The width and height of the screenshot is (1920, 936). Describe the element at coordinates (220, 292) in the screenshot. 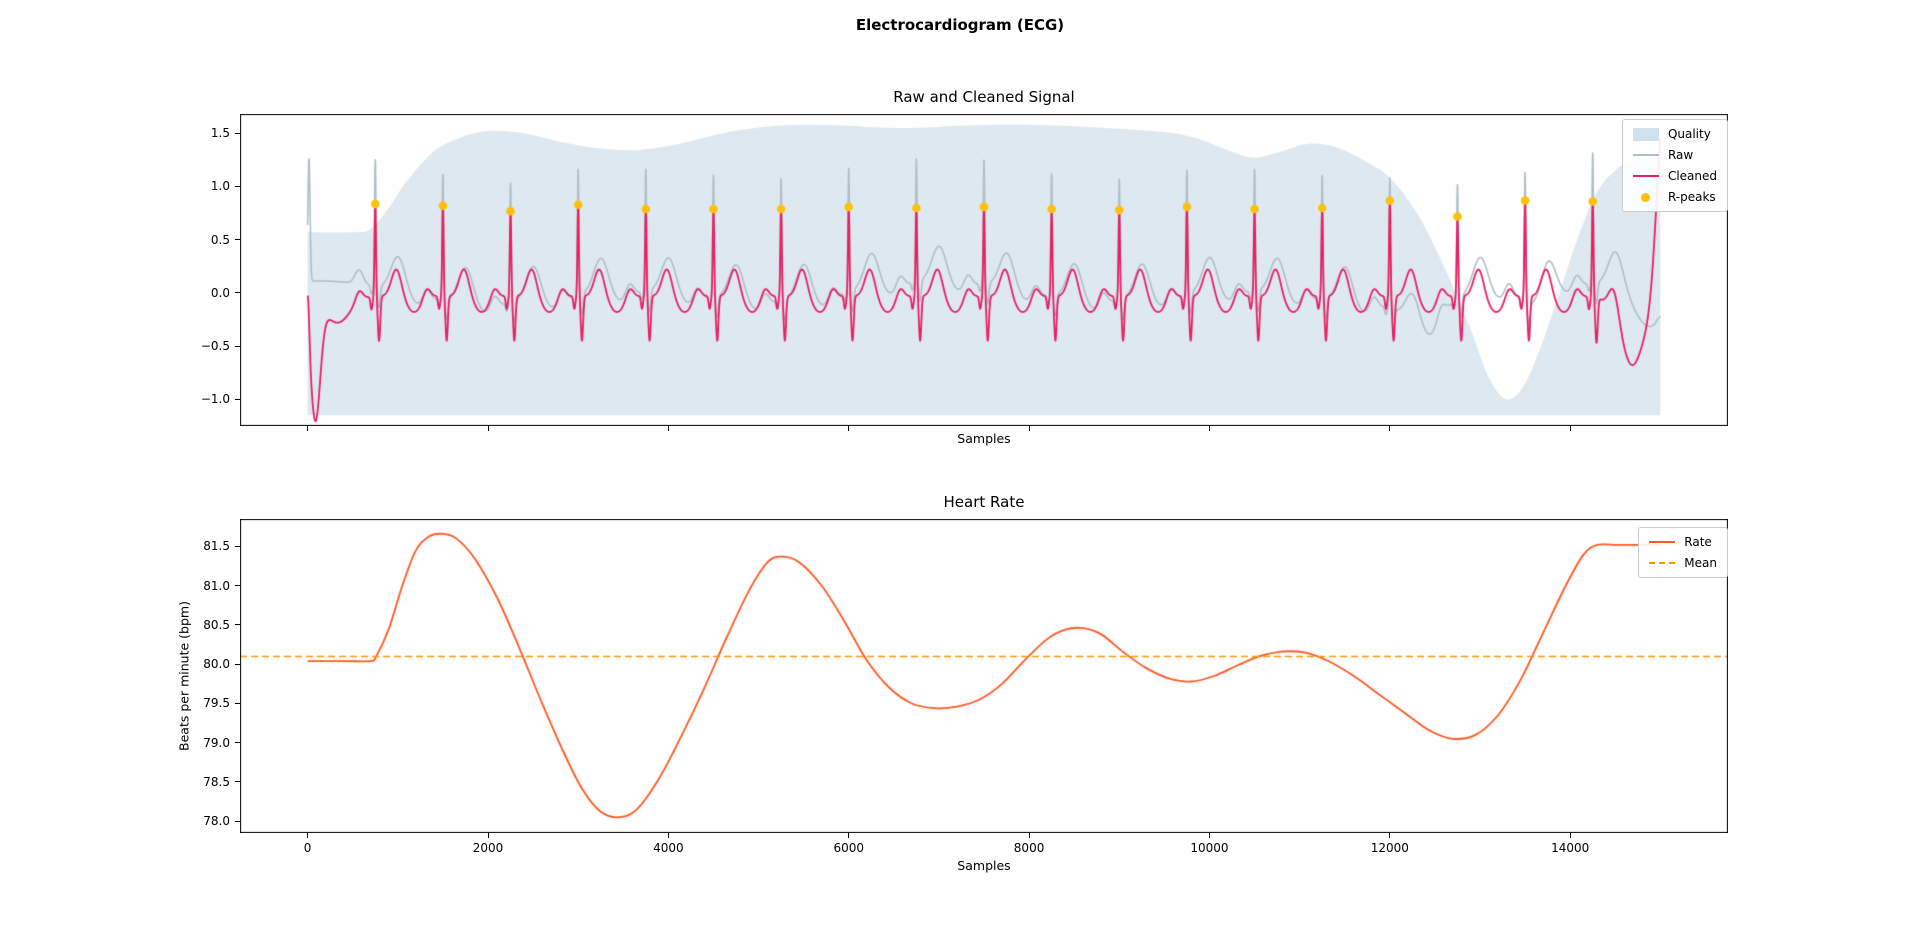

I see `y-tick-label: 0.0` at that location.